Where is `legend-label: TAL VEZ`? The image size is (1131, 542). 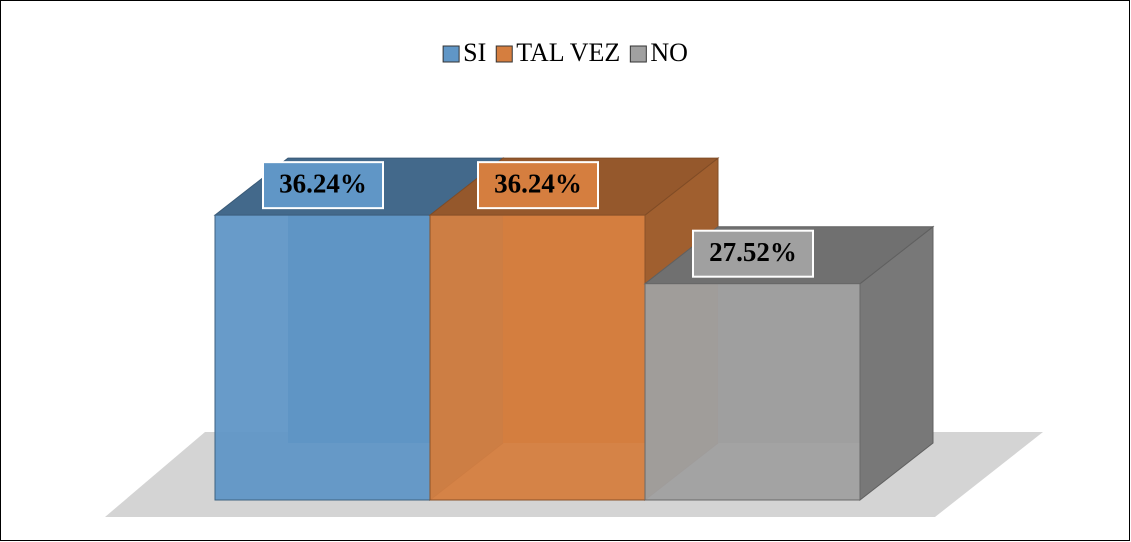
legend-label: TAL VEZ is located at coordinates (568, 52).